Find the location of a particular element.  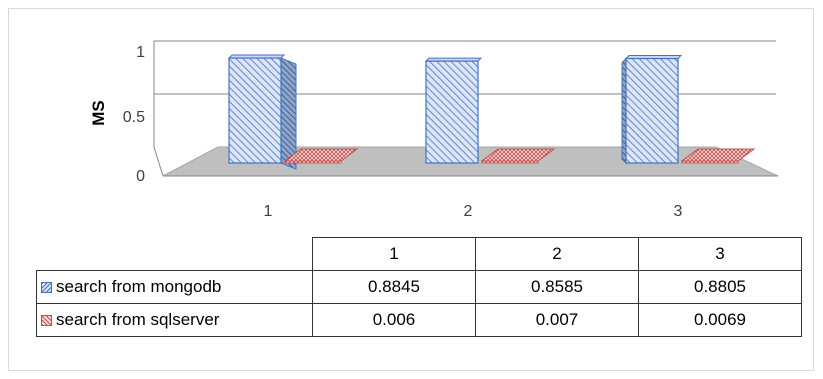

x-tick-label: 2 is located at coordinates (468, 211).